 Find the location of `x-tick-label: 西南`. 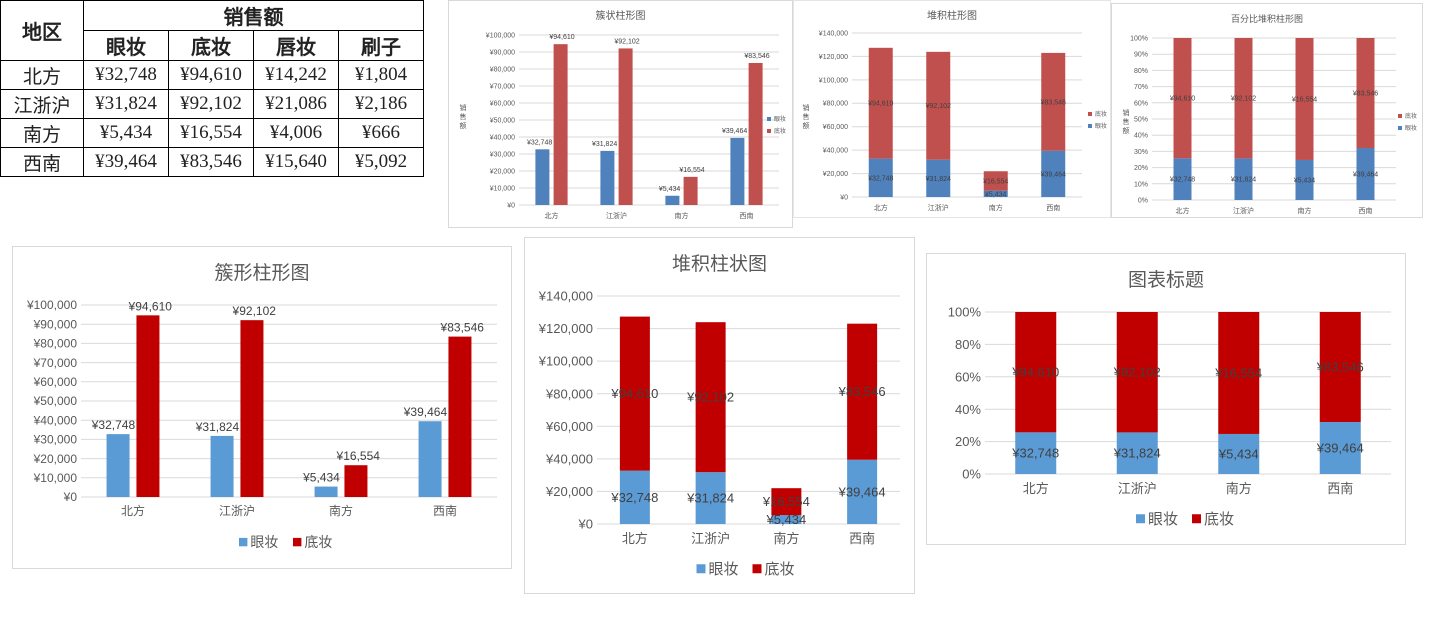

x-tick-label: 西南 is located at coordinates (1053, 207).